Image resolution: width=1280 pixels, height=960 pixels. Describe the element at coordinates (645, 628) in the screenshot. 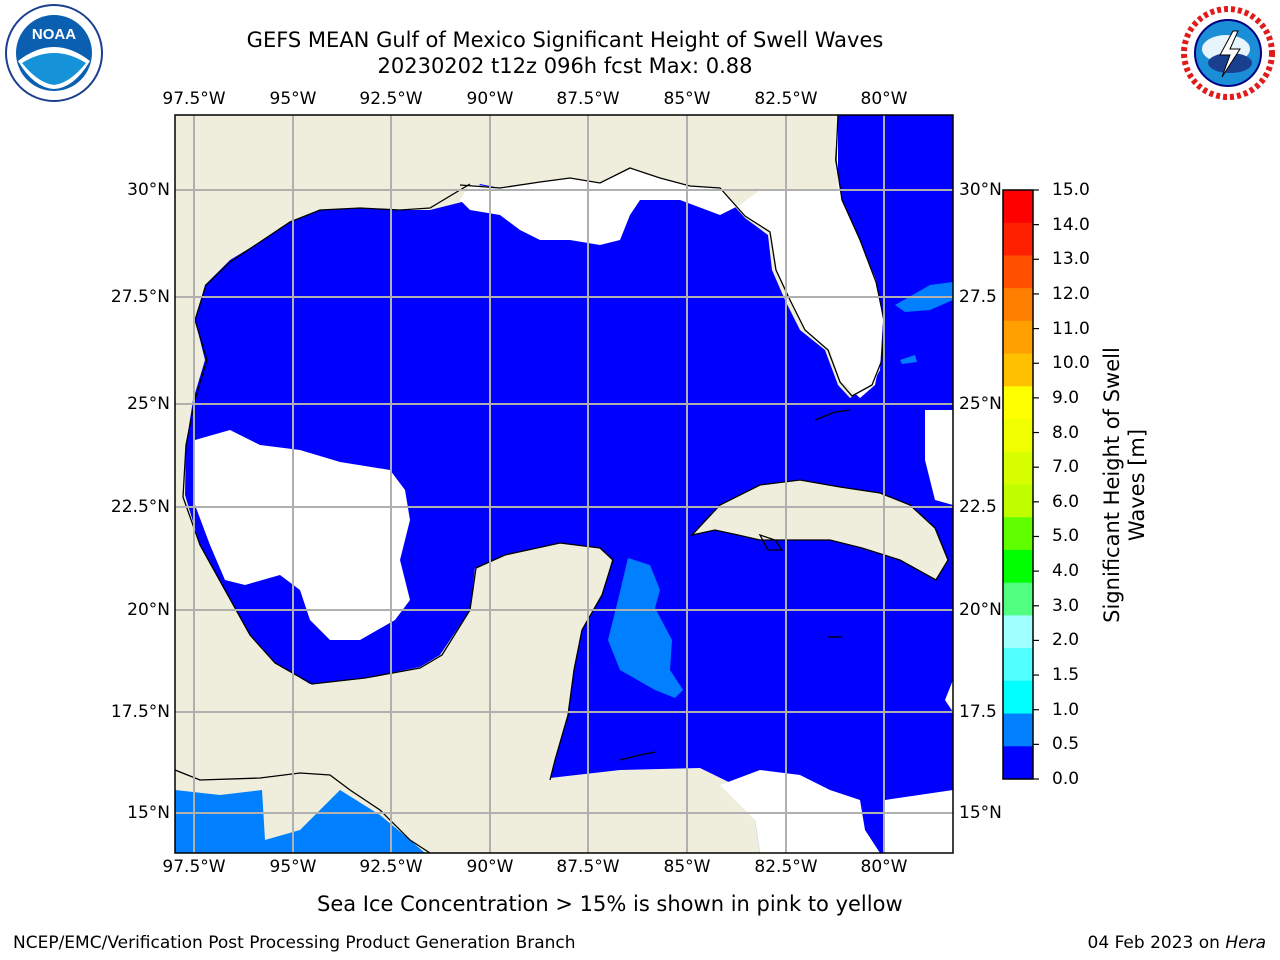

I see `swell-mid-yucatan` at that location.